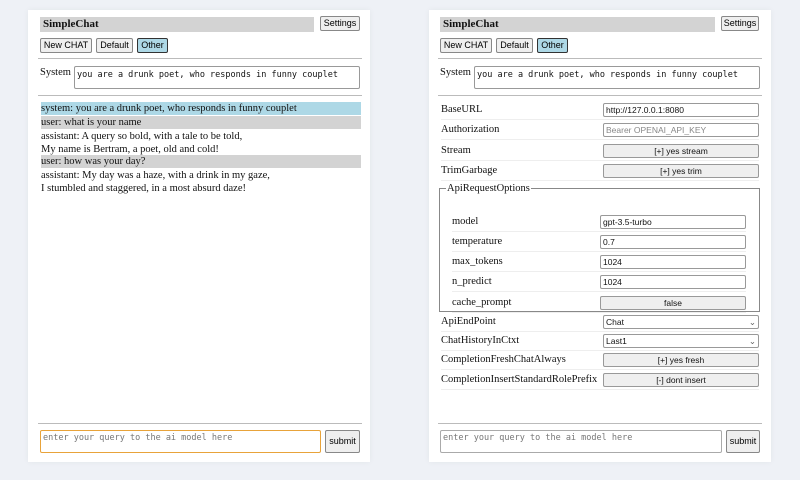 The height and width of the screenshot is (480, 800). What do you see at coordinates (681, 340) in the screenshot?
I see `chat-history-select: Last1 ⌄` at bounding box center [681, 340].